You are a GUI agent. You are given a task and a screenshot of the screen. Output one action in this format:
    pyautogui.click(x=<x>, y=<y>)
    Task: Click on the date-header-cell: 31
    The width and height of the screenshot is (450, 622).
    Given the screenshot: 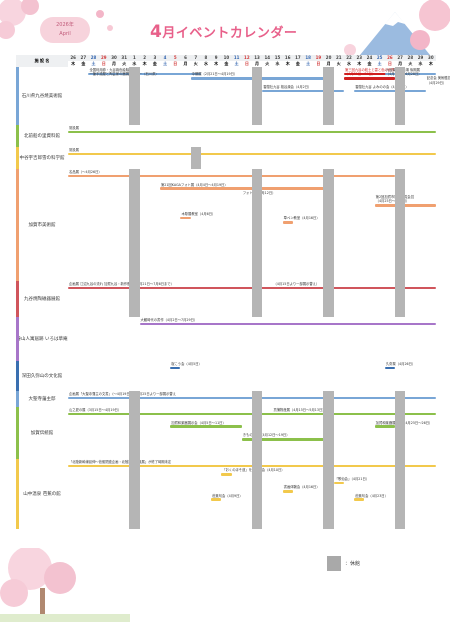 What is the action you would take?
    pyautogui.click(x=124, y=58)
    